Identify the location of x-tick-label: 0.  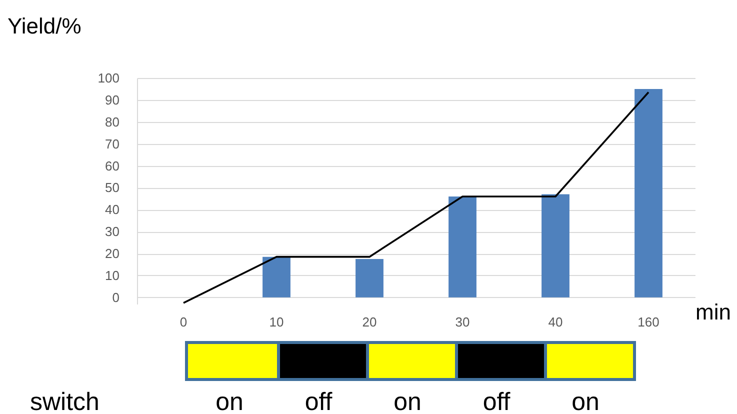
(184, 322).